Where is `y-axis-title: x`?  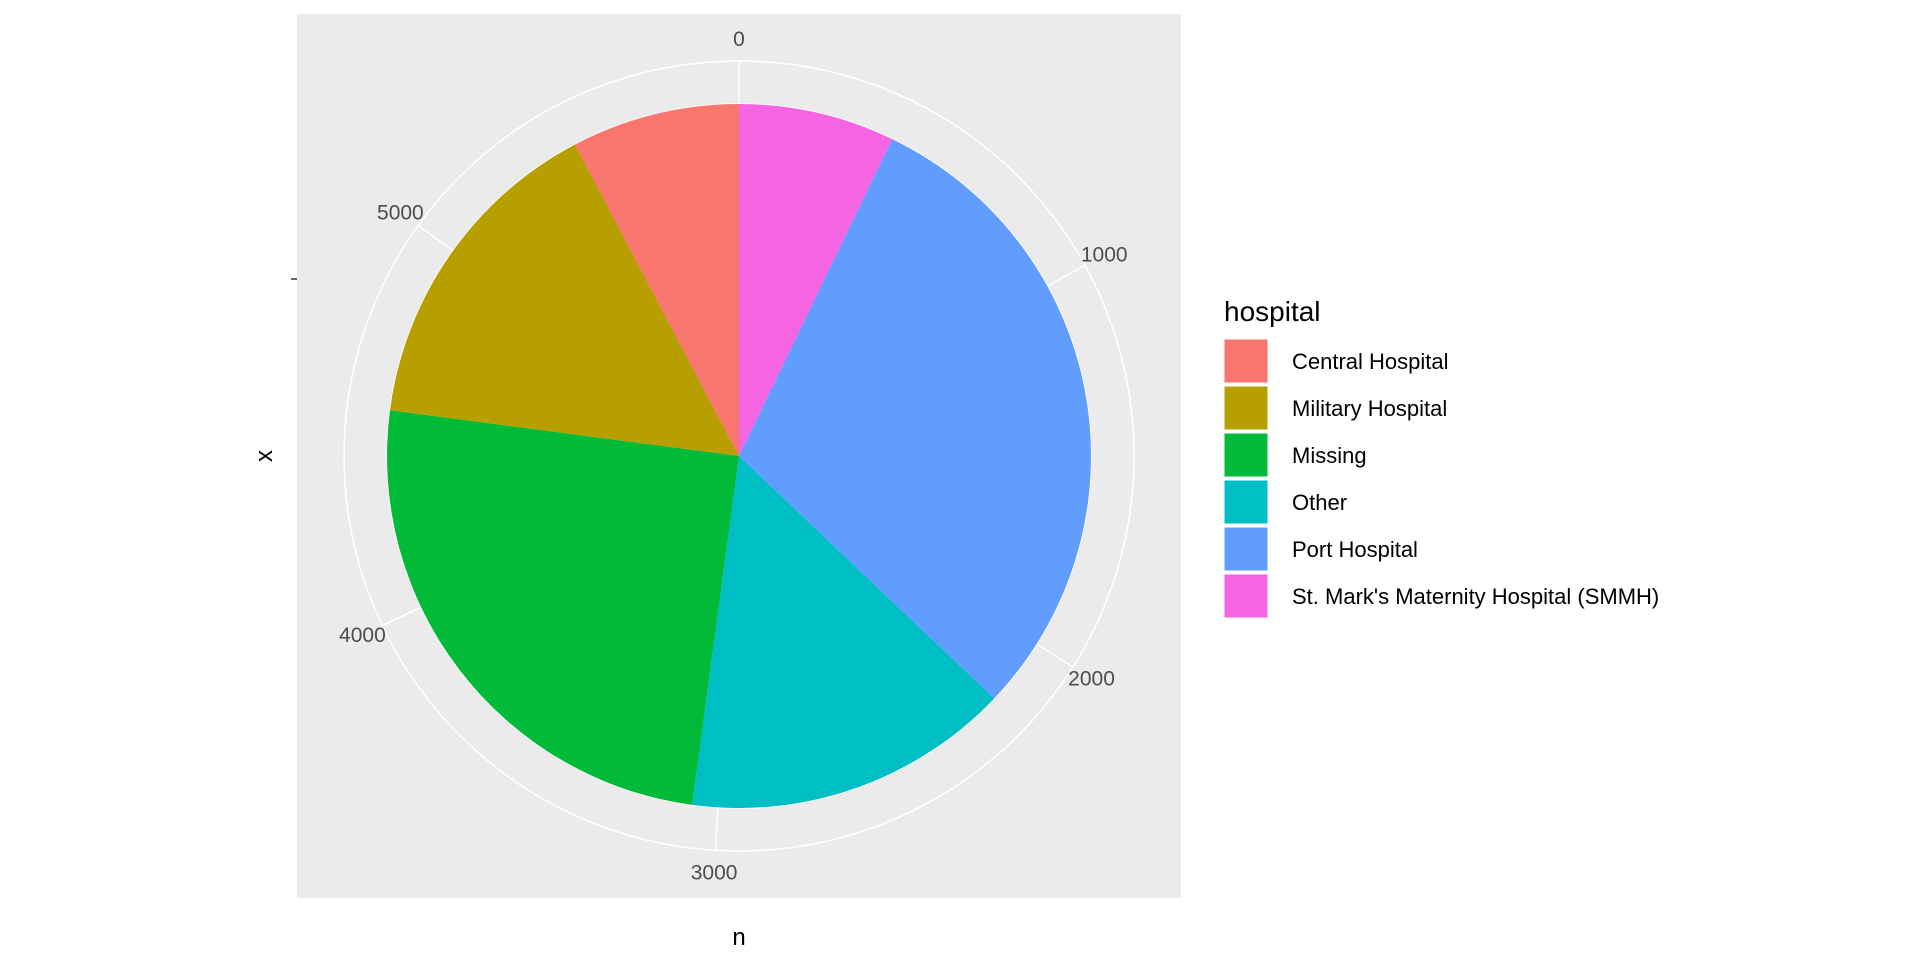
y-axis-title: x is located at coordinates (264, 456).